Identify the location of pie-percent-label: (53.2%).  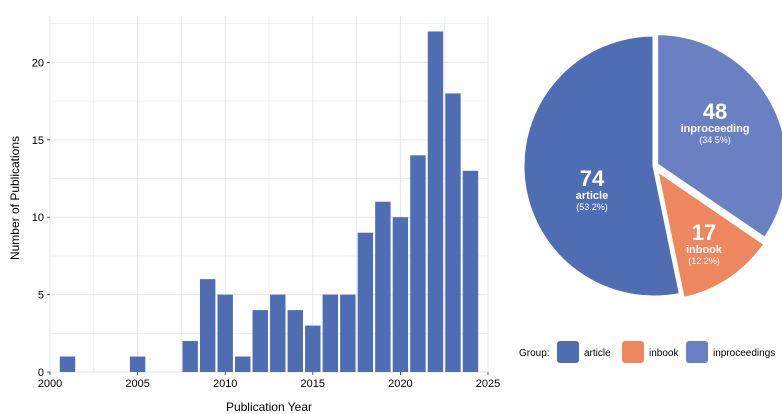
(592, 207).